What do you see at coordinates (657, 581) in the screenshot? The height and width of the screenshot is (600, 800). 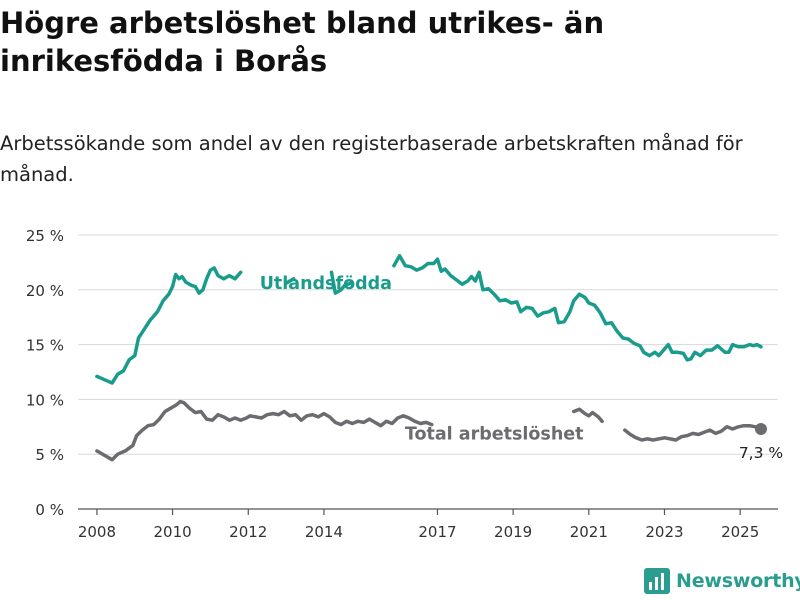 I see `newsworthy-logo-icon` at bounding box center [657, 581].